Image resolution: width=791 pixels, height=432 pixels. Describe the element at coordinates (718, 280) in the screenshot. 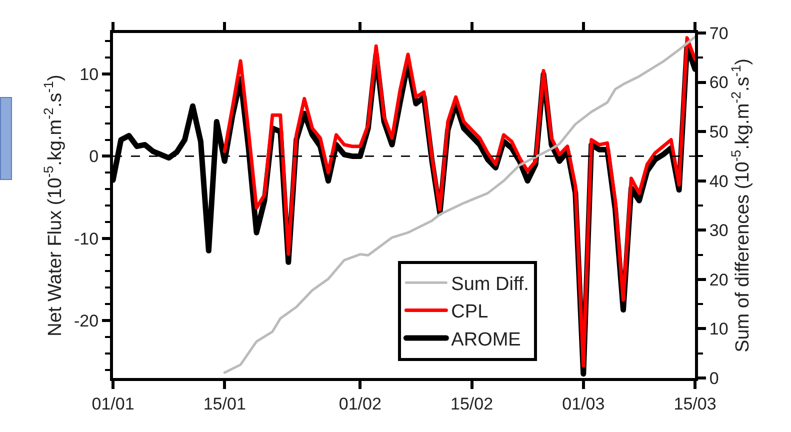

I see `y2-tick-label: 20` at that location.